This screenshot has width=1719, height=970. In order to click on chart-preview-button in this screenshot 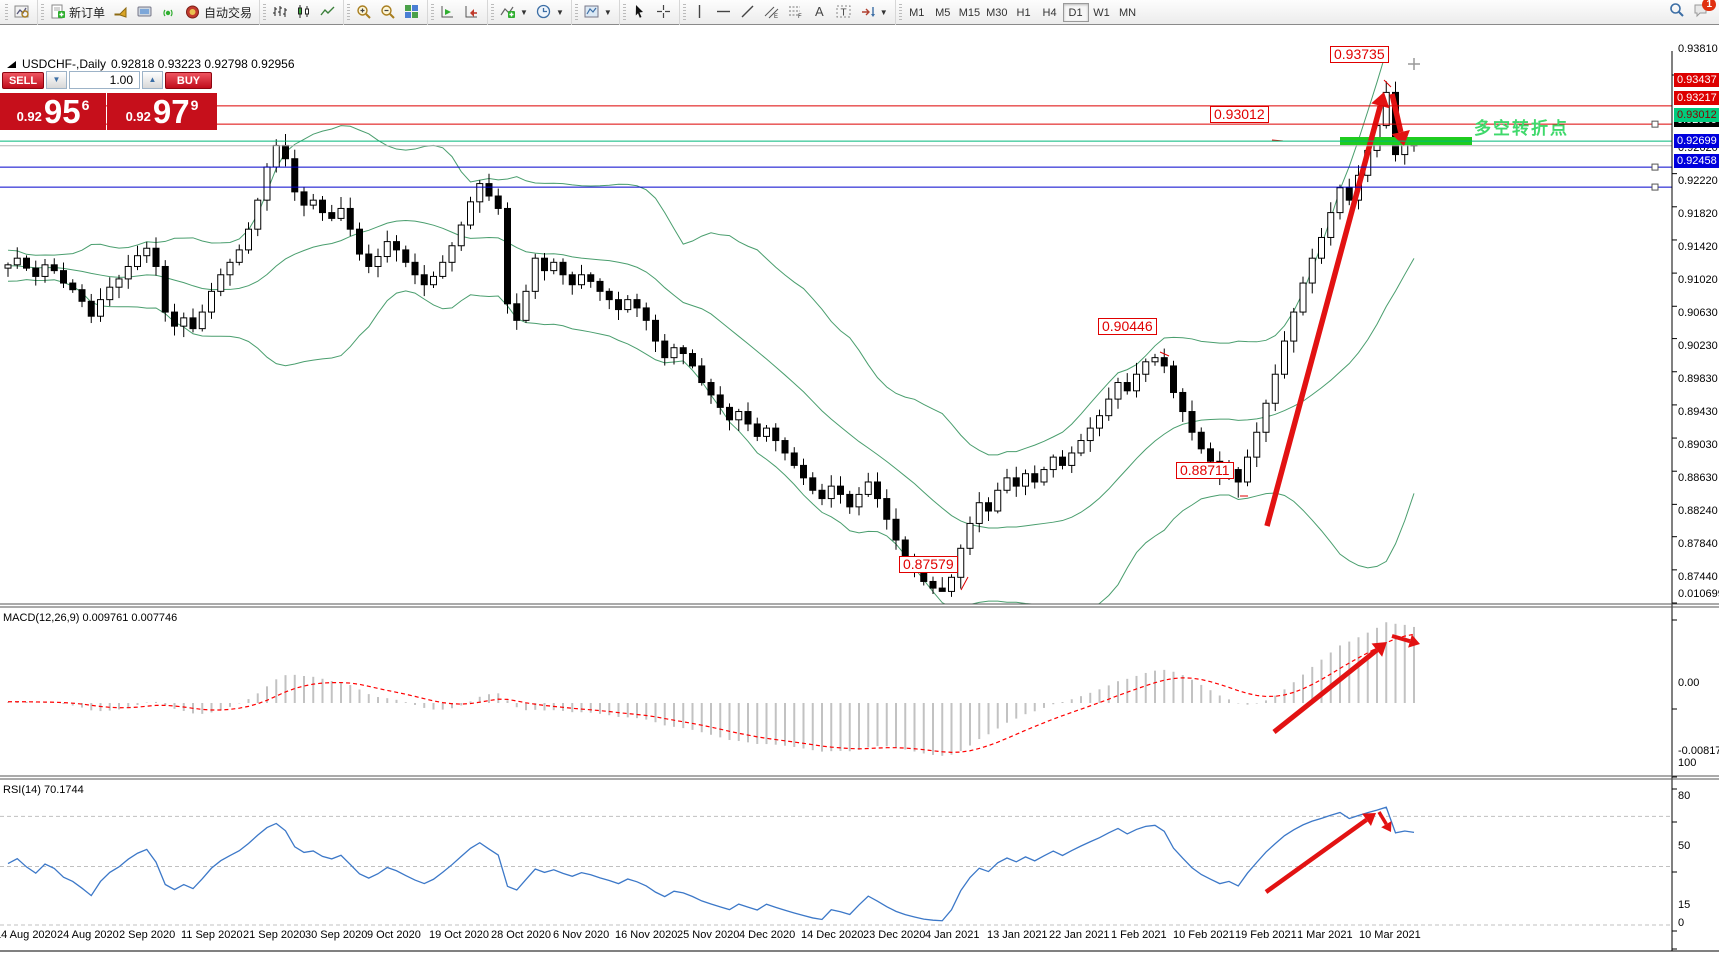, I will do `click(22, 12)`.